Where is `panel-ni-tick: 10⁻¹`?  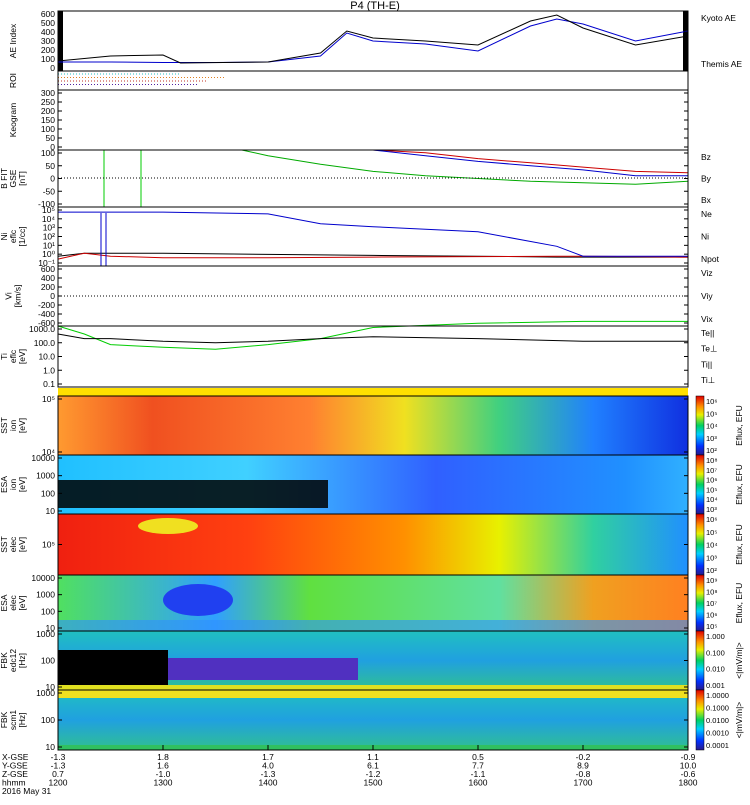
panel-ni-tick: 10⁻¹ is located at coordinates (46, 263).